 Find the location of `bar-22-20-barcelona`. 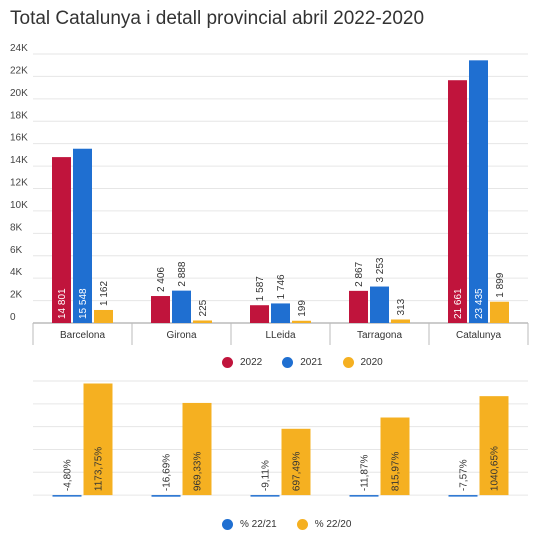

bar-22-20-barcelona is located at coordinates (98, 439).